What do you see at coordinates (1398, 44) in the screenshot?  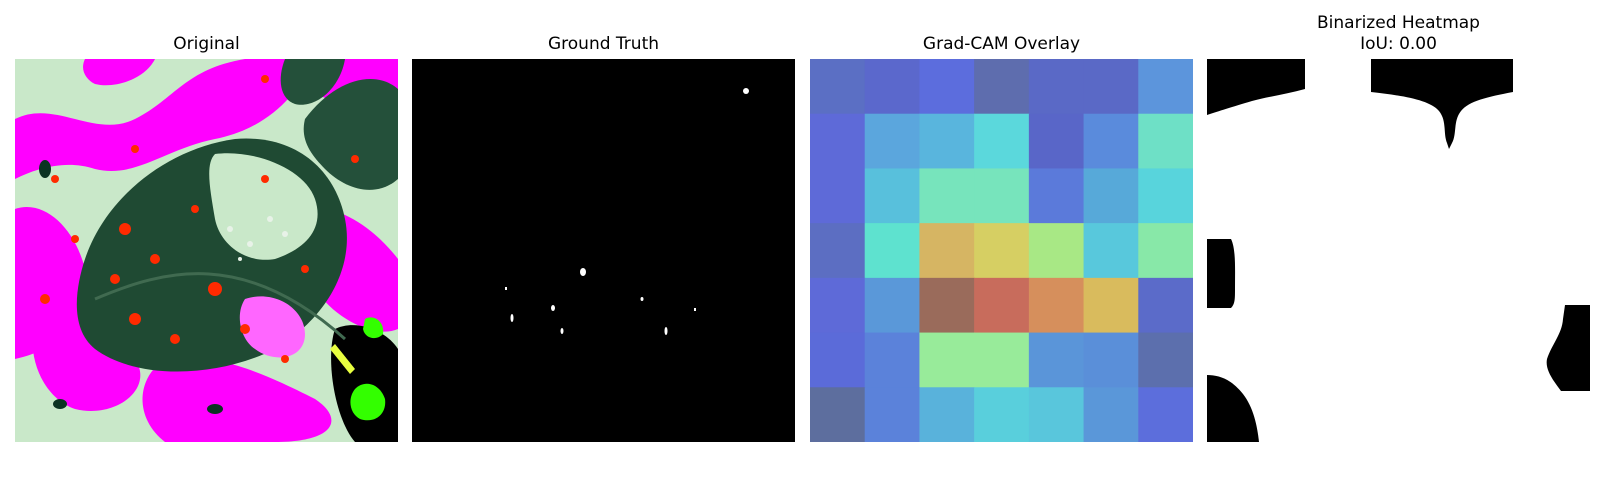 I see `iou-score: IoU: 0.00` at bounding box center [1398, 44].